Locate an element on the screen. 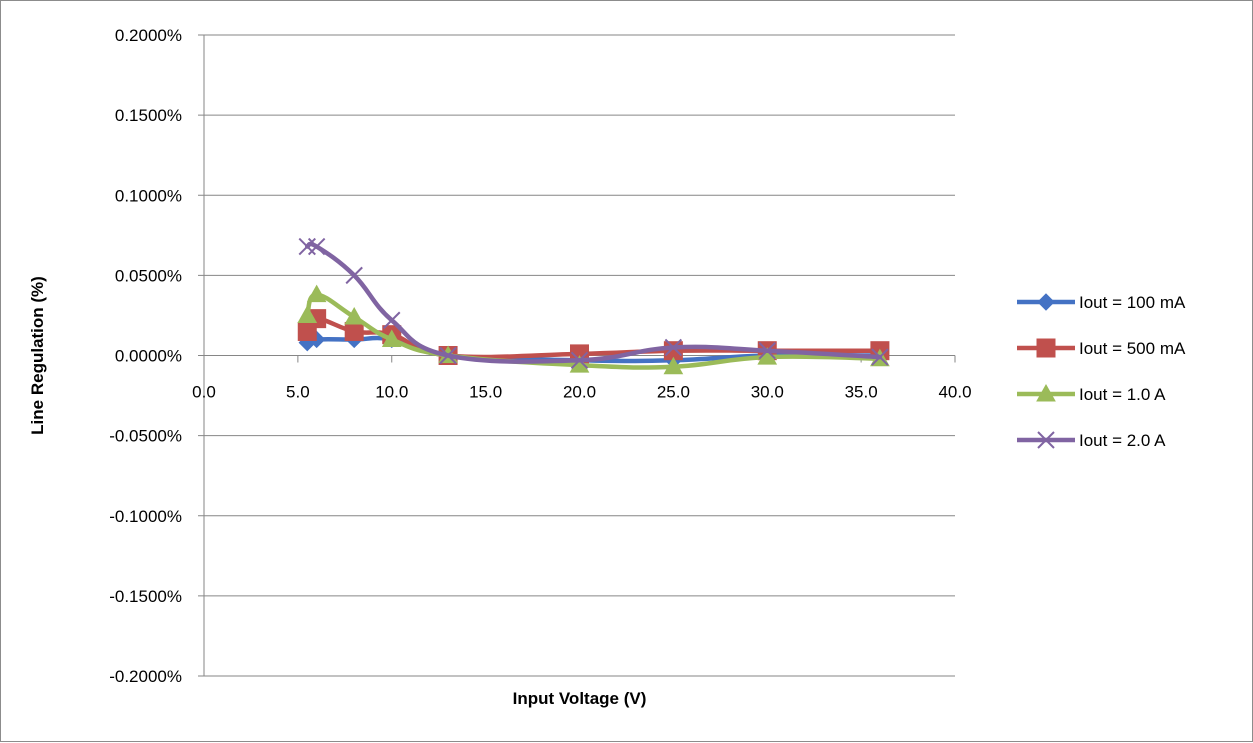  y-tick-label: -0.1500% is located at coordinates (145, 596).